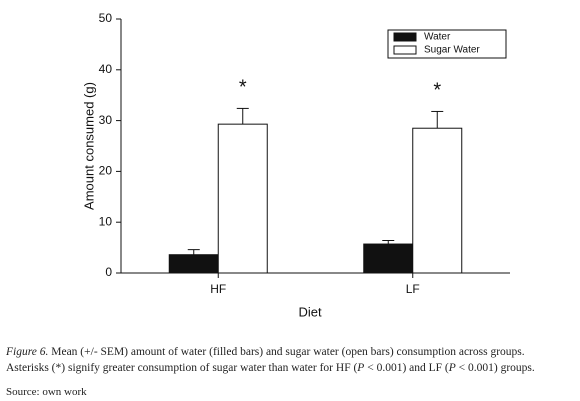  What do you see at coordinates (46, 392) in the screenshot?
I see `source: Source: own work` at bounding box center [46, 392].